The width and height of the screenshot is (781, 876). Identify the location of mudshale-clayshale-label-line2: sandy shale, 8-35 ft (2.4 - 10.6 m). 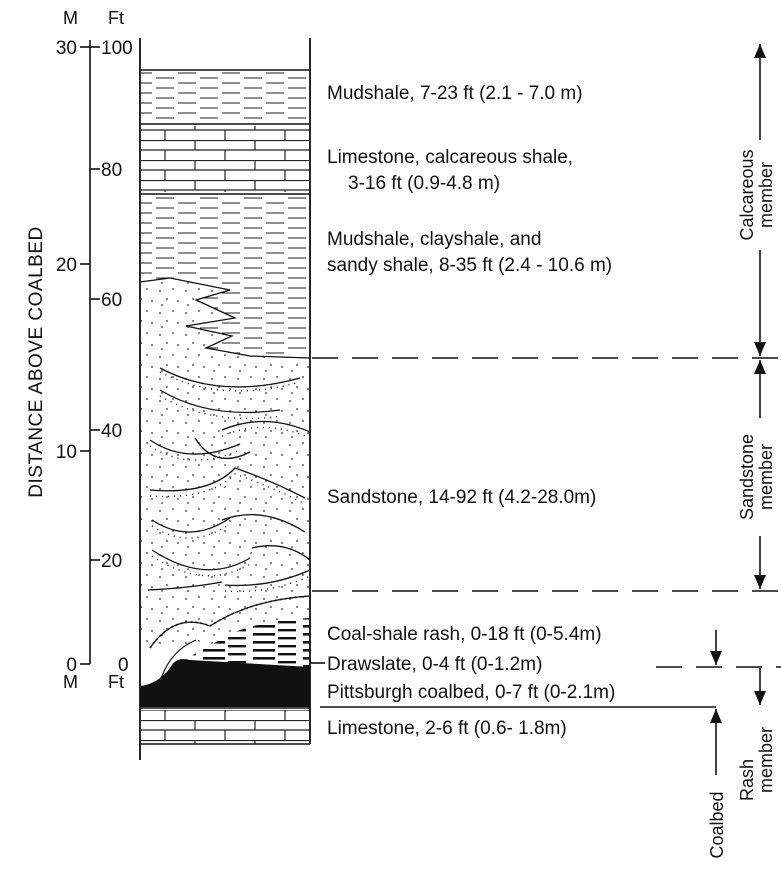
(469, 265).